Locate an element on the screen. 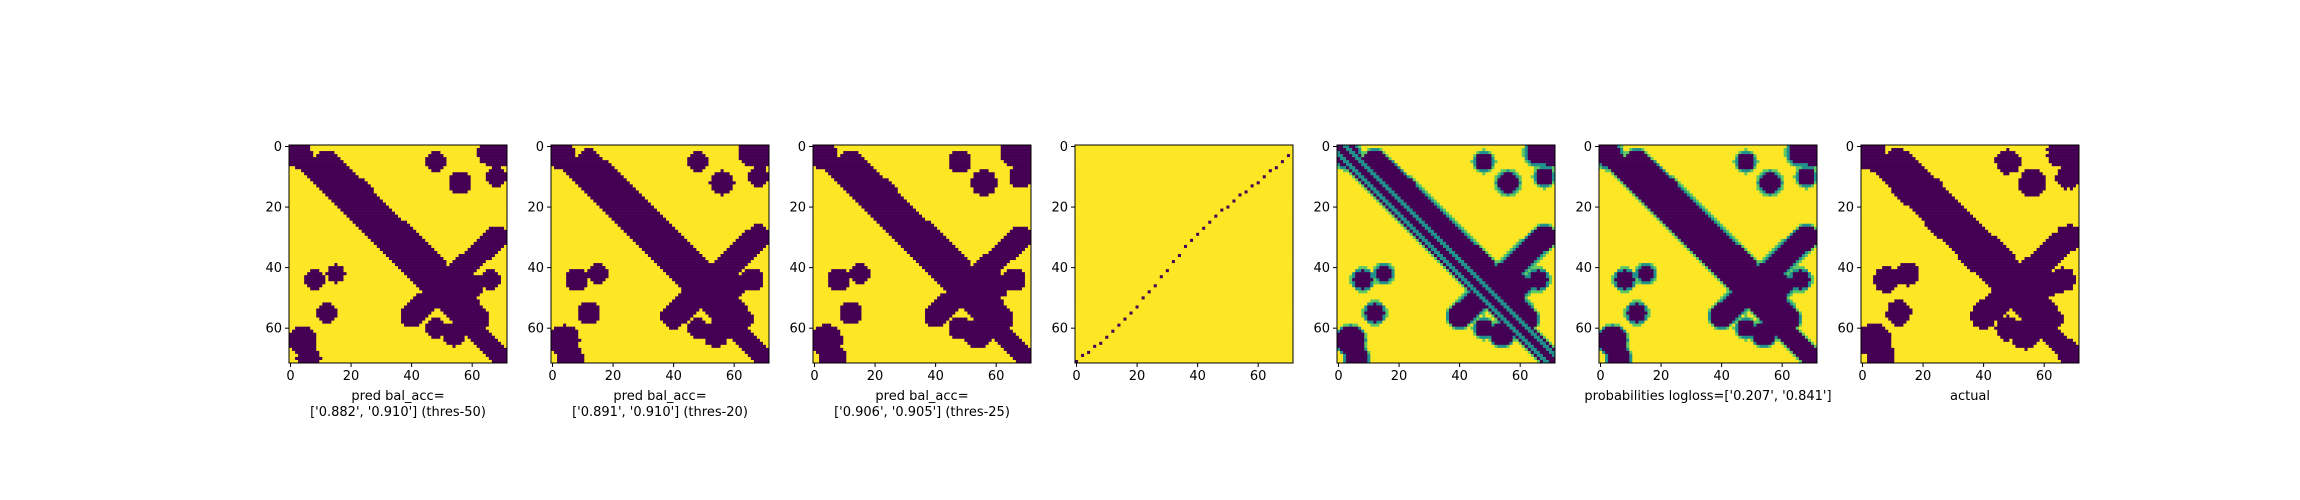  heatmap-cells is located at coordinates (1970, 254).